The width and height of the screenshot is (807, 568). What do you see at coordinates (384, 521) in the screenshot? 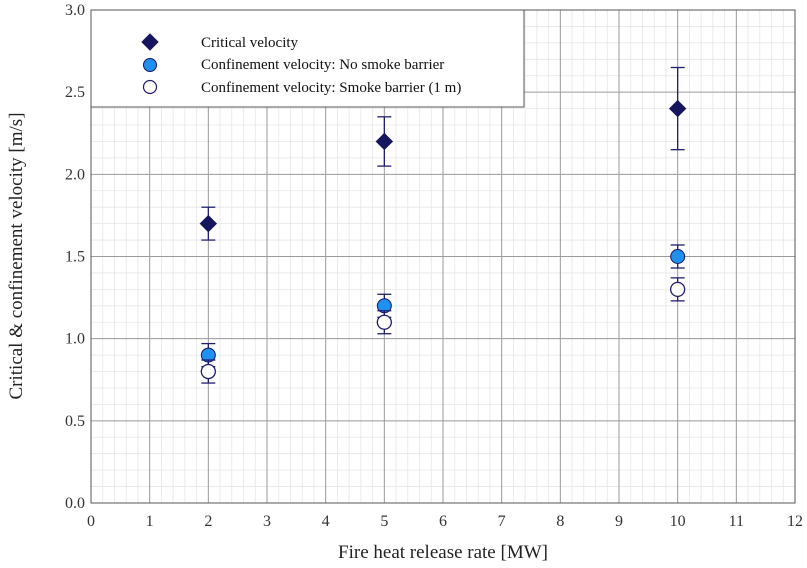
I see `x-tick-label: 5` at bounding box center [384, 521].